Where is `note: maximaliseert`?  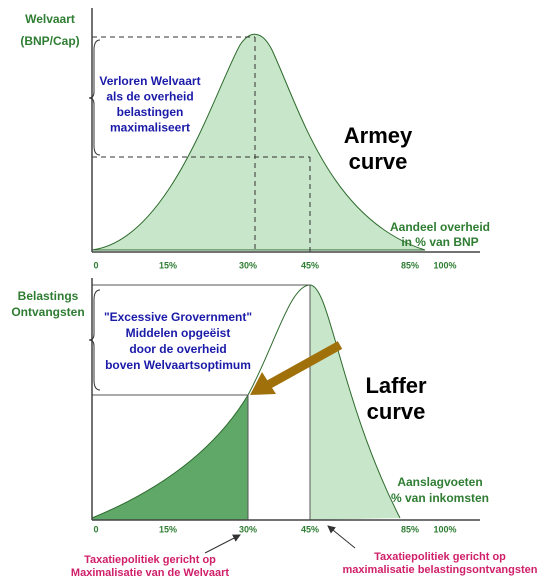
note: maximaliseert is located at coordinates (150, 128).